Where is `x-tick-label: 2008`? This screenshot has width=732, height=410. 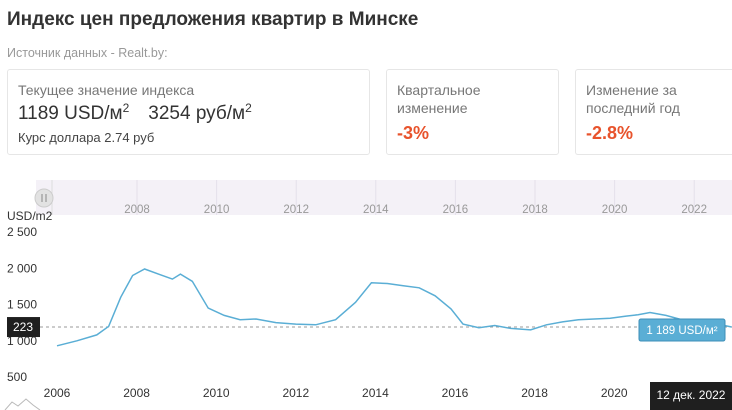
x-tick-label: 2008 is located at coordinates (136, 393).